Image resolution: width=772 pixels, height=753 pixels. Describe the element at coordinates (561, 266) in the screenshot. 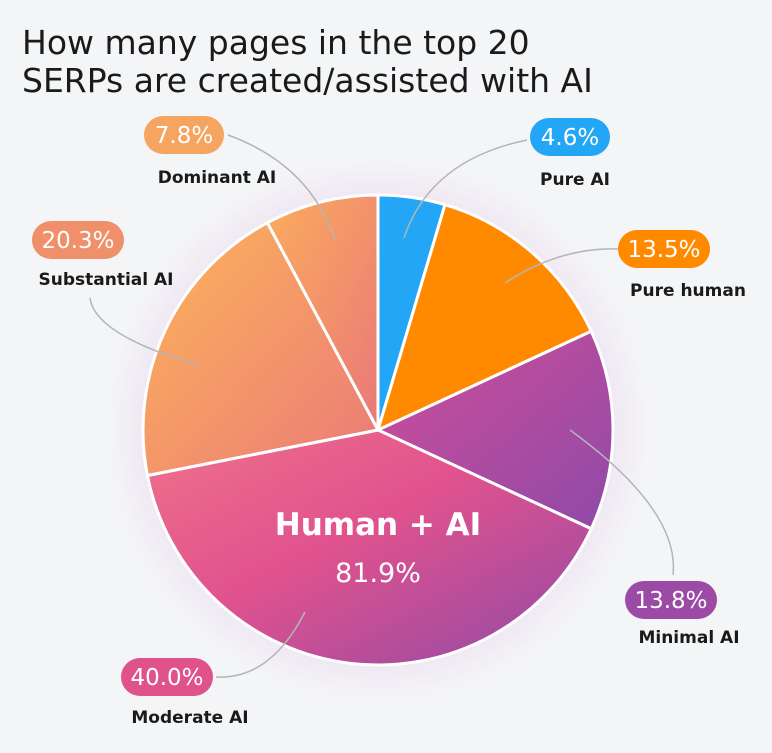

I see `leader-line-pure-human` at that location.